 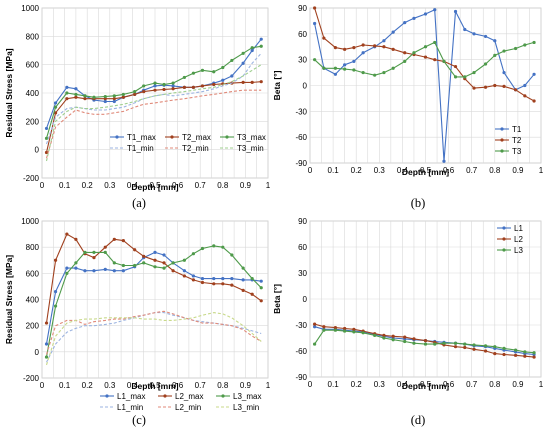 What do you see at coordinates (153, 278) in the screenshot?
I see `series-l2-max` at bounding box center [153, 278].